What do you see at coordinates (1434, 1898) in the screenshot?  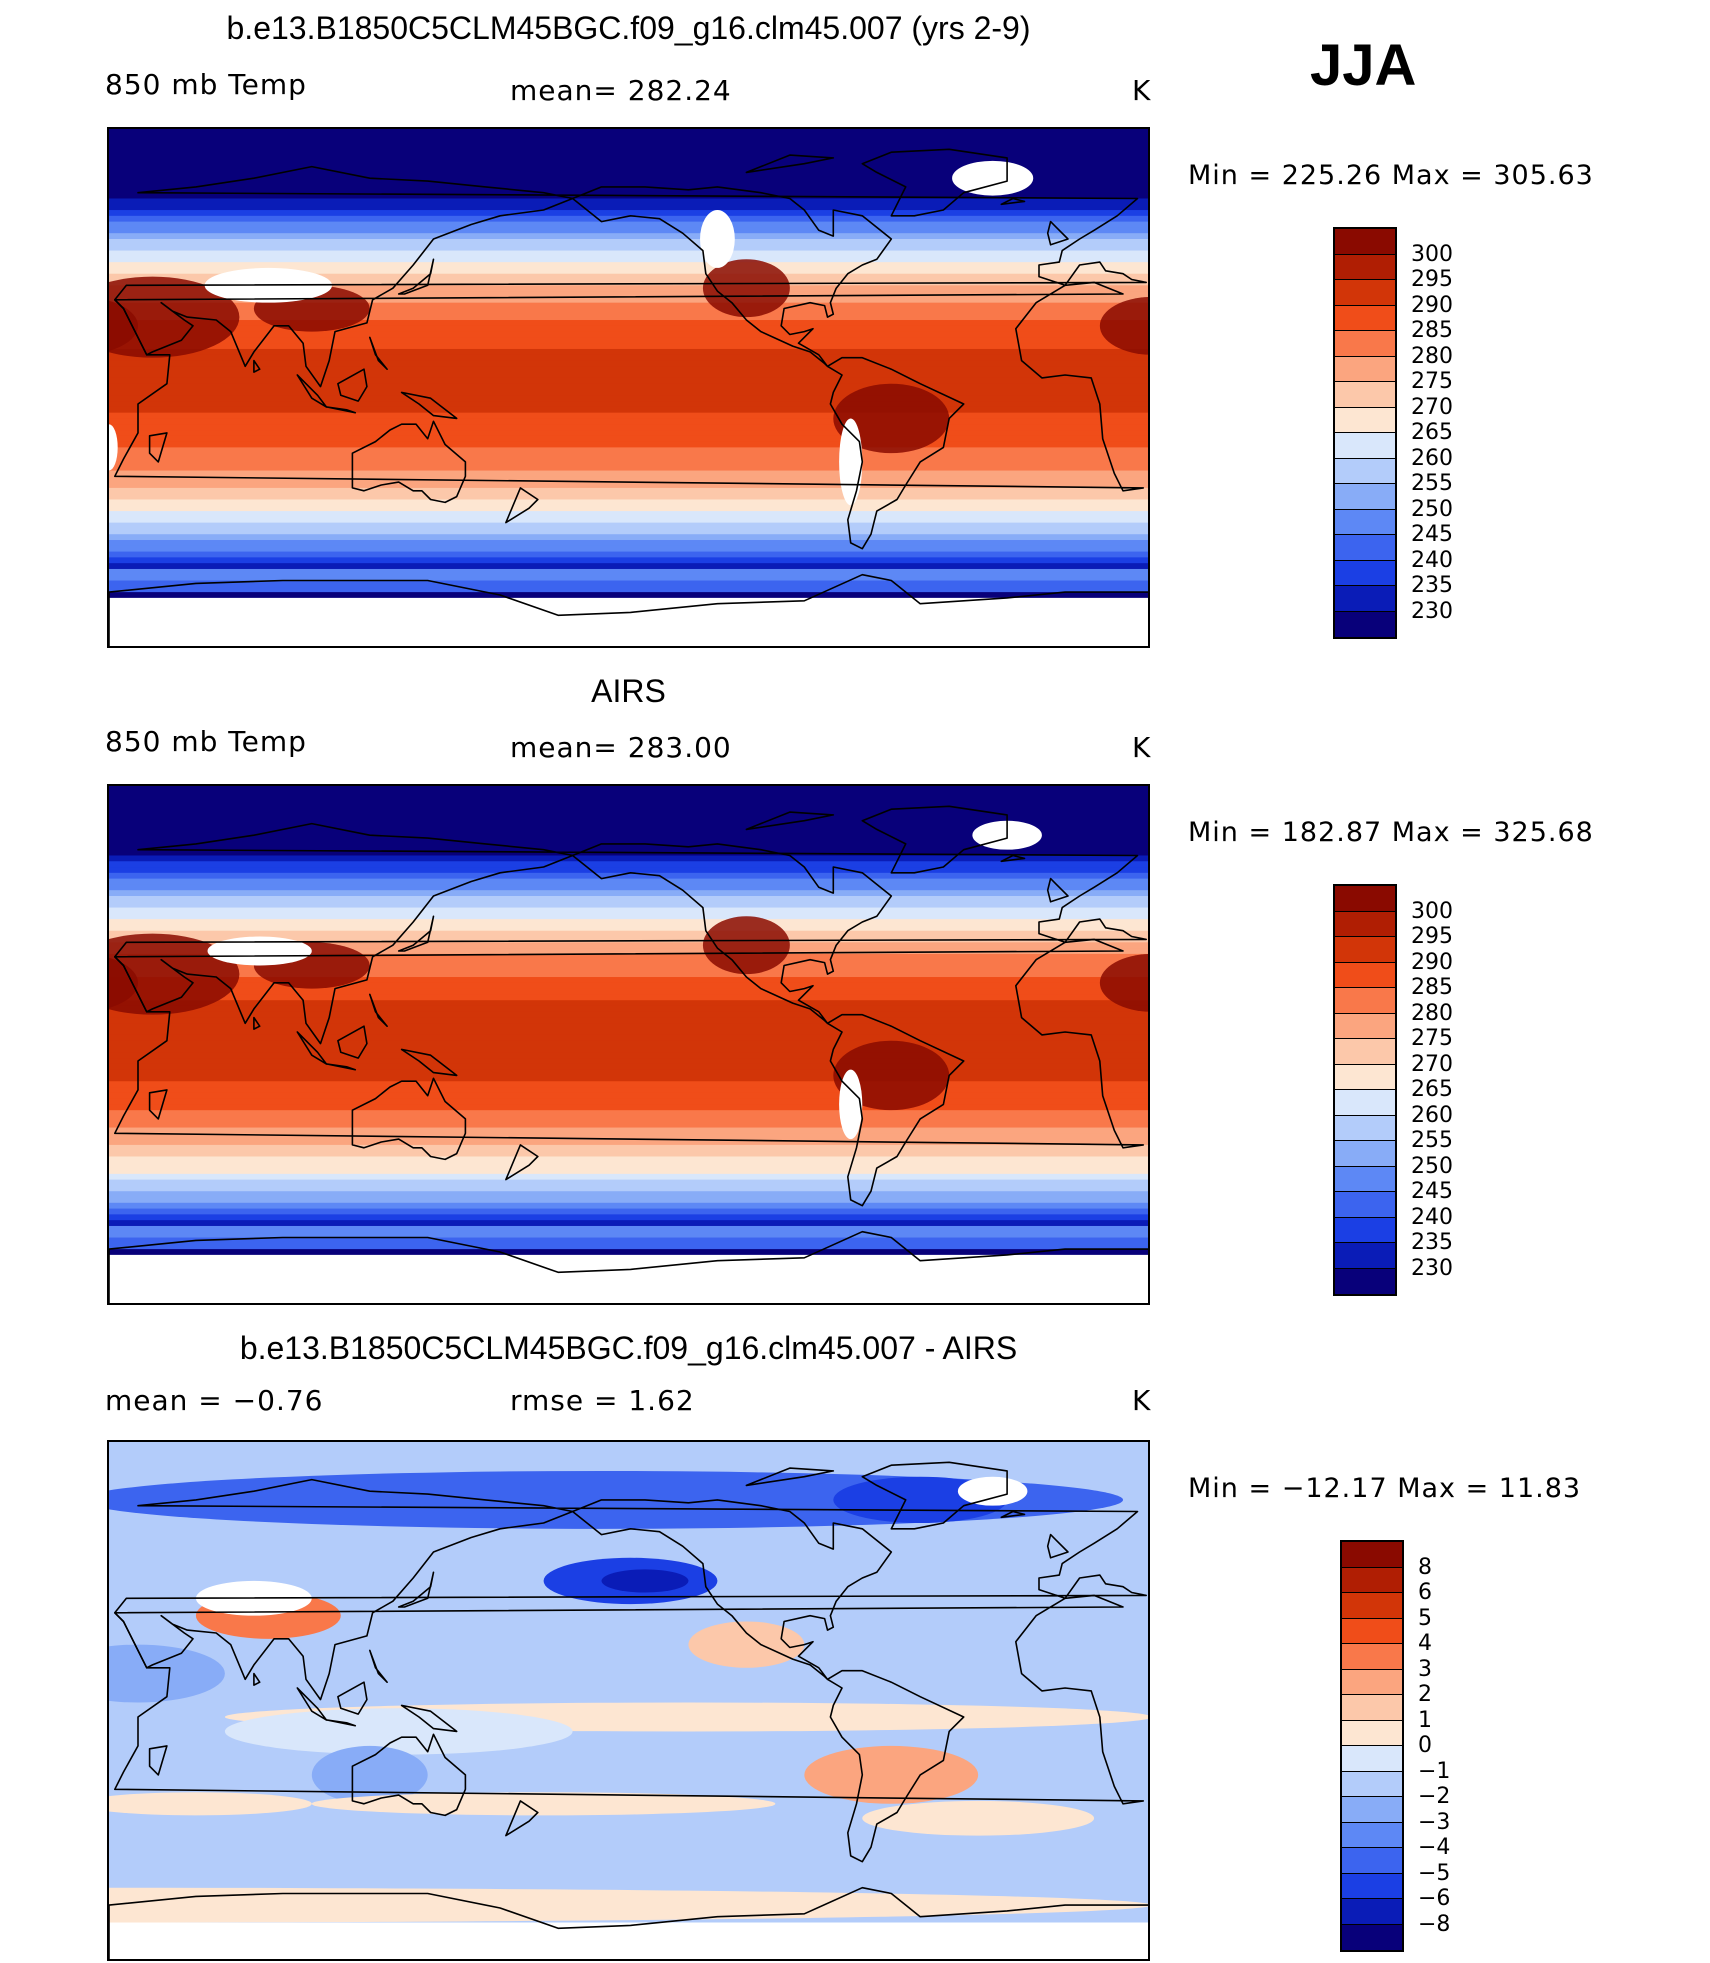 I see `colorbar-tick-label: −6` at bounding box center [1434, 1898].